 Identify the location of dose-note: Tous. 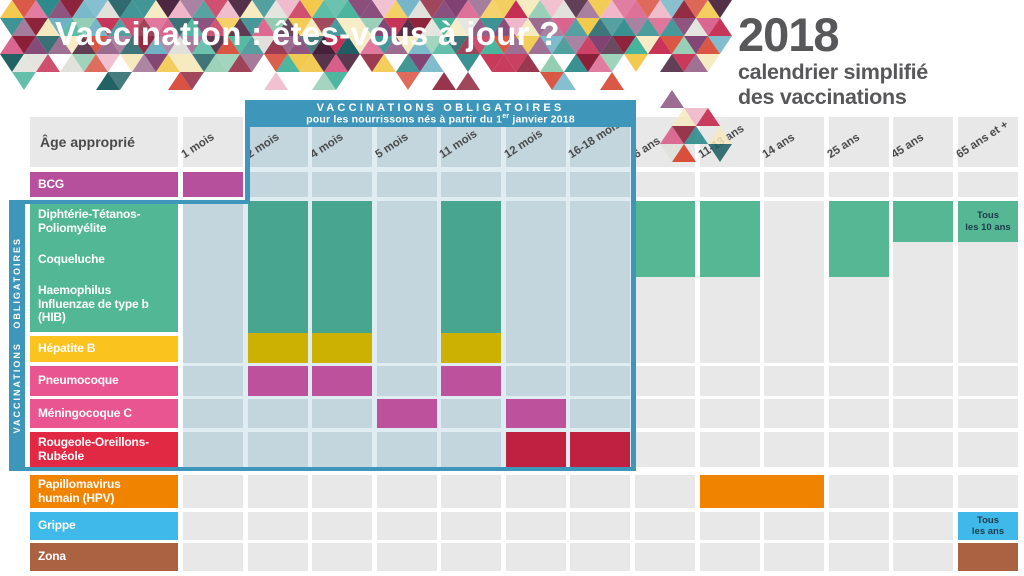
(988, 520).